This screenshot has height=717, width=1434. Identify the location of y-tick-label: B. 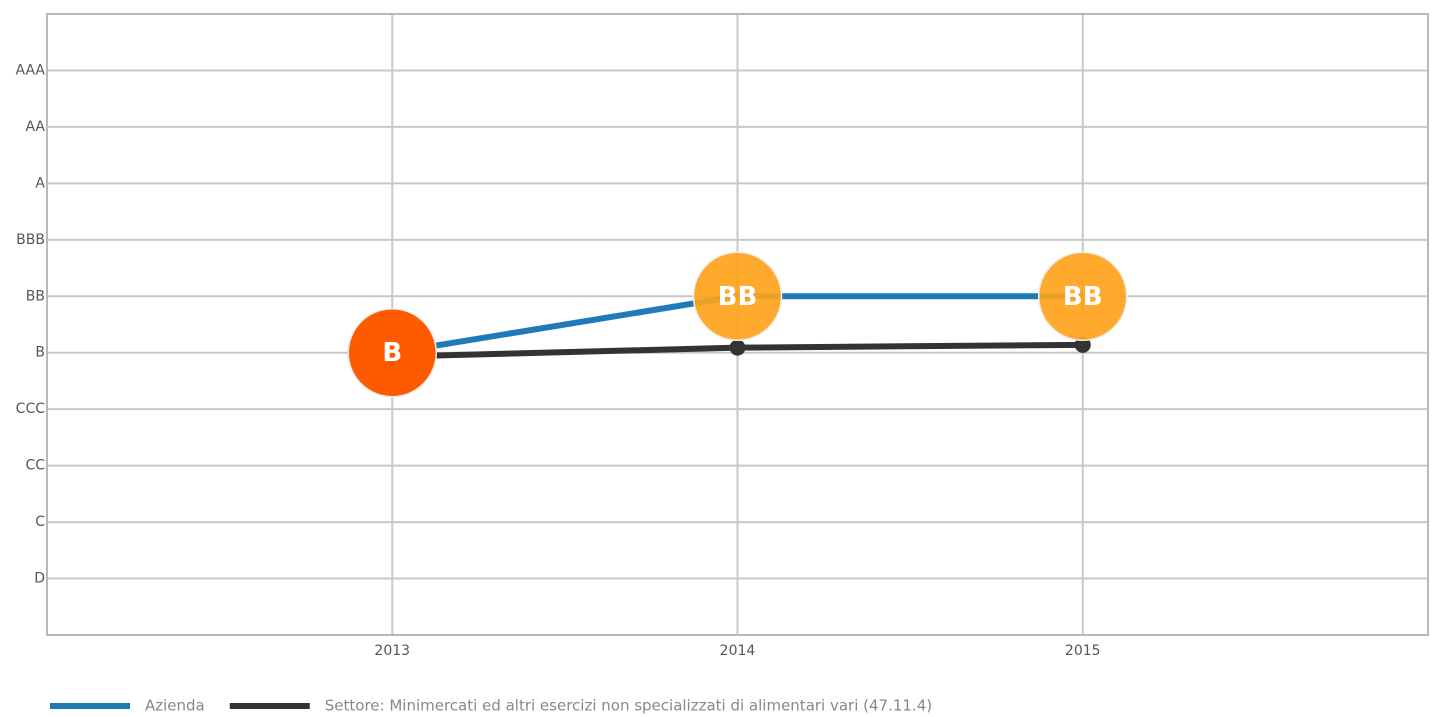
(40, 353).